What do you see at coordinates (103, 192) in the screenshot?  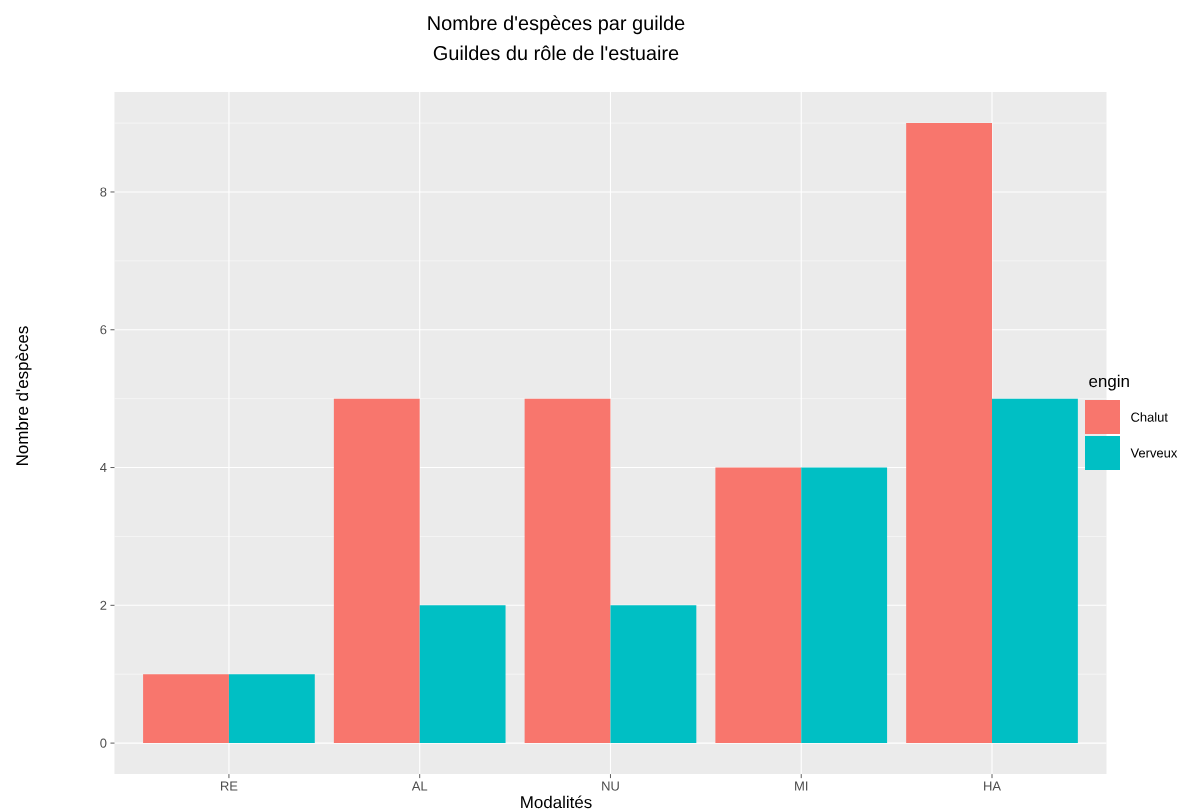 I see `y-tick-label: 8` at bounding box center [103, 192].